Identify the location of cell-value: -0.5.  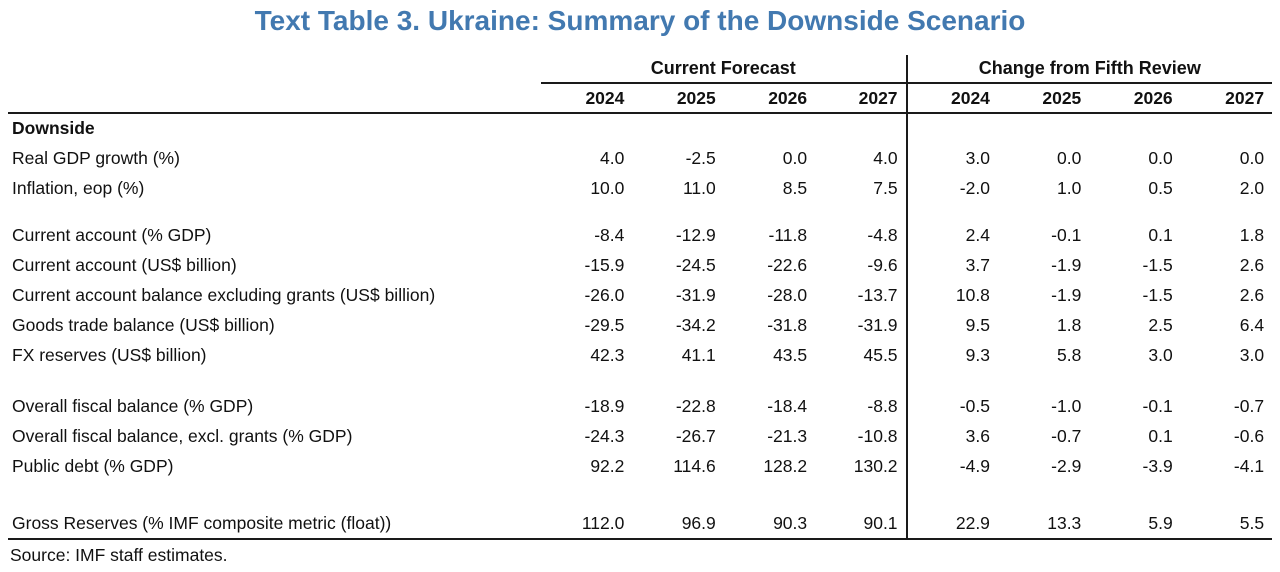
(951, 406).